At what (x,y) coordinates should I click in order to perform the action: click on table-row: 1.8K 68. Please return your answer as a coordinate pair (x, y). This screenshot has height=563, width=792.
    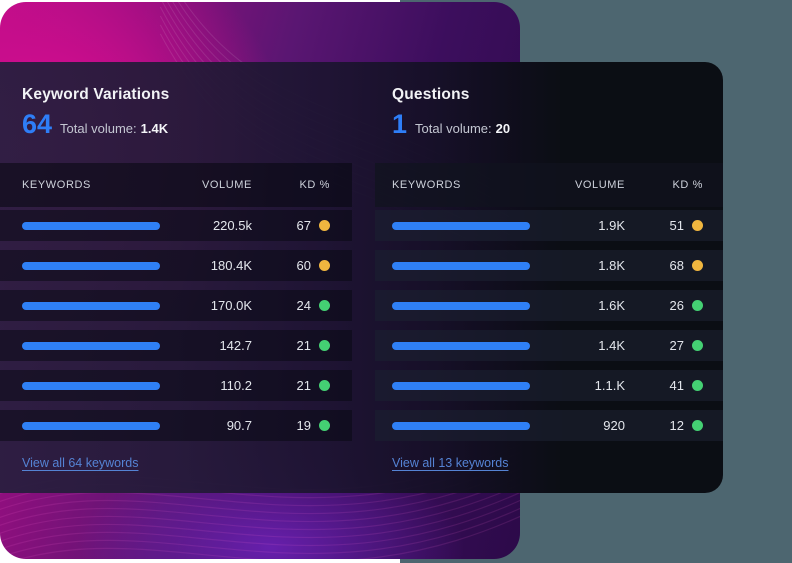
    Looking at the image, I should click on (549, 265).